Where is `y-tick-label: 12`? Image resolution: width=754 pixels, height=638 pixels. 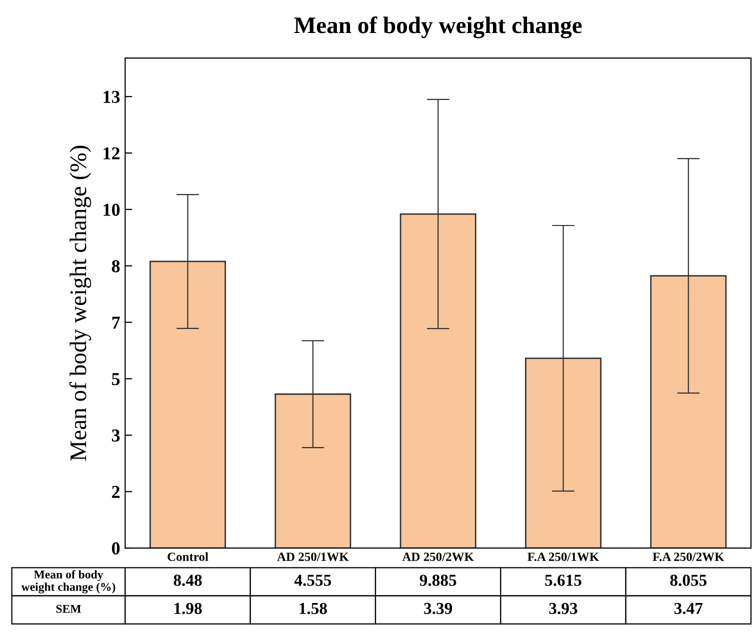
y-tick-label: 12 is located at coordinates (112, 153).